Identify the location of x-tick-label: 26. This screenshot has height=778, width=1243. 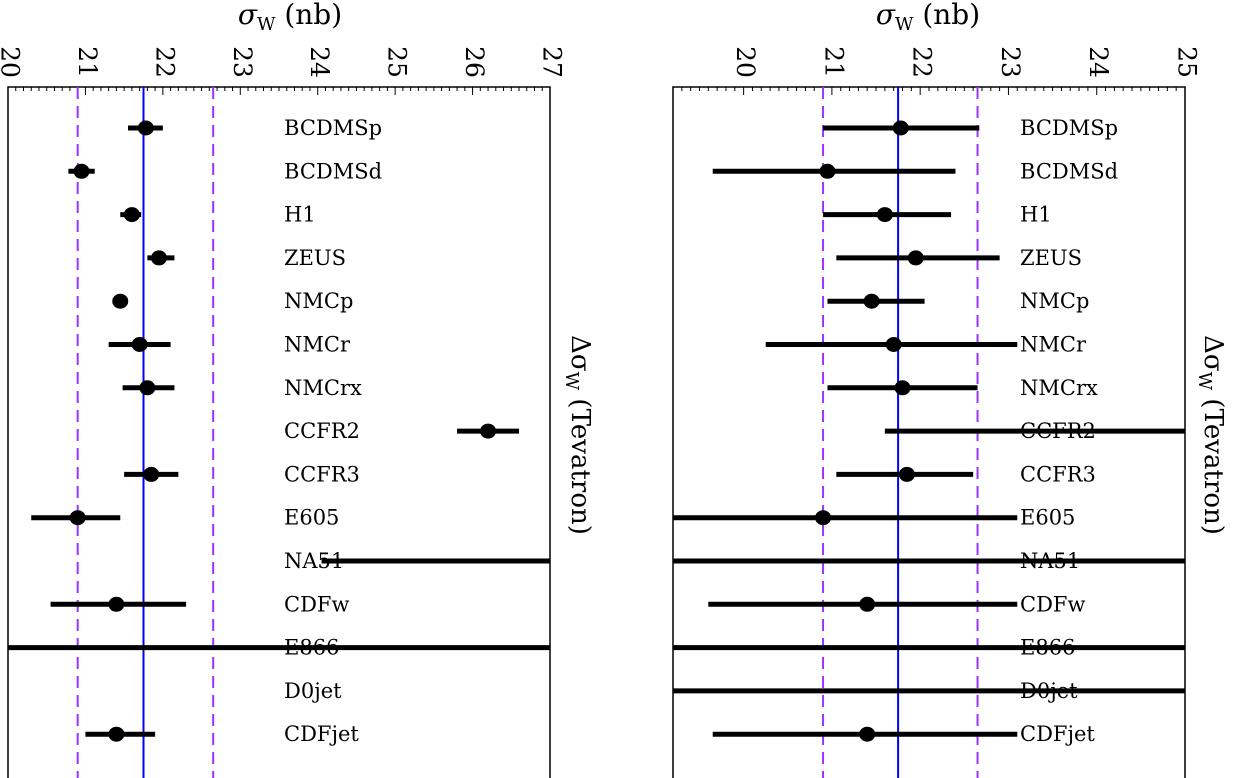
(474, 62).